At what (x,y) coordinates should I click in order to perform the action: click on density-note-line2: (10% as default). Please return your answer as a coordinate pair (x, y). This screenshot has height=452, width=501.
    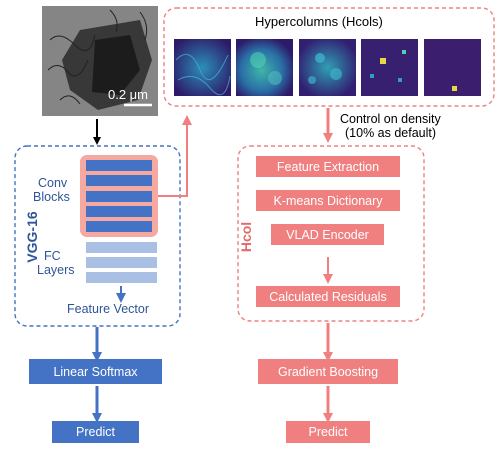
    Looking at the image, I should click on (391, 133).